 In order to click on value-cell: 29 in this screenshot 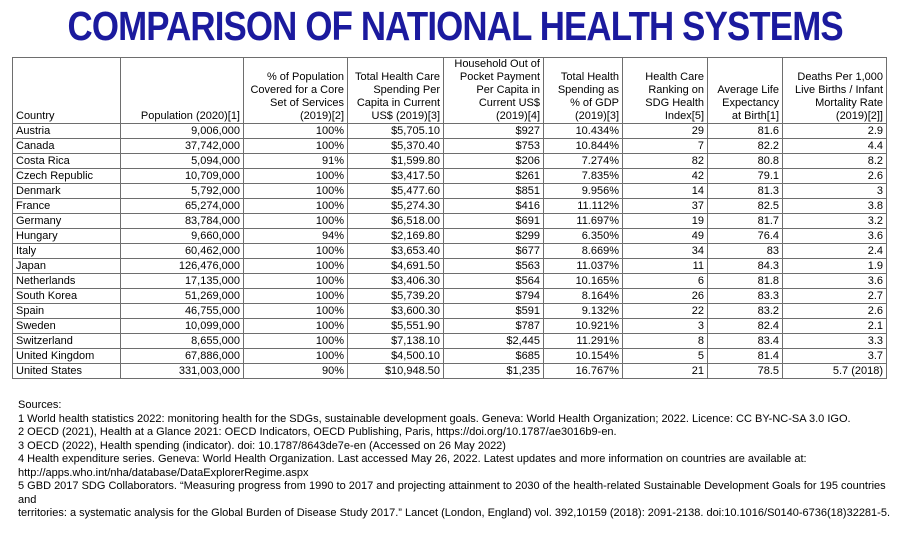, I will do `click(665, 131)`.